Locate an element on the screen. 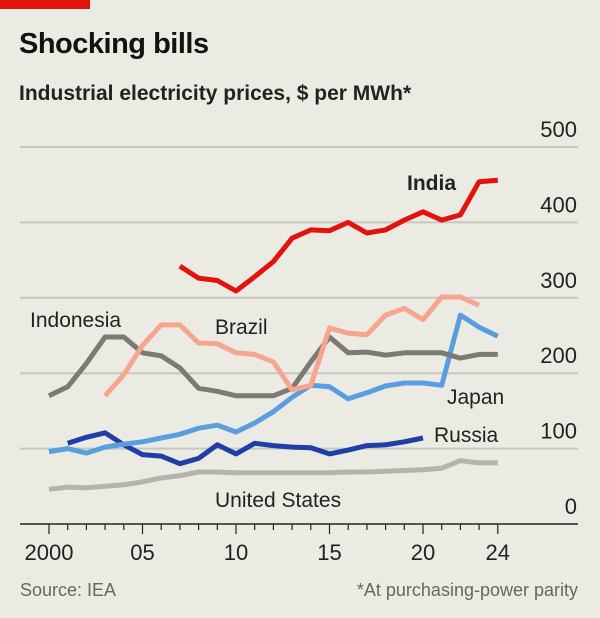 This screenshot has width=600, height=618. brand-bar is located at coordinates (45, 4).